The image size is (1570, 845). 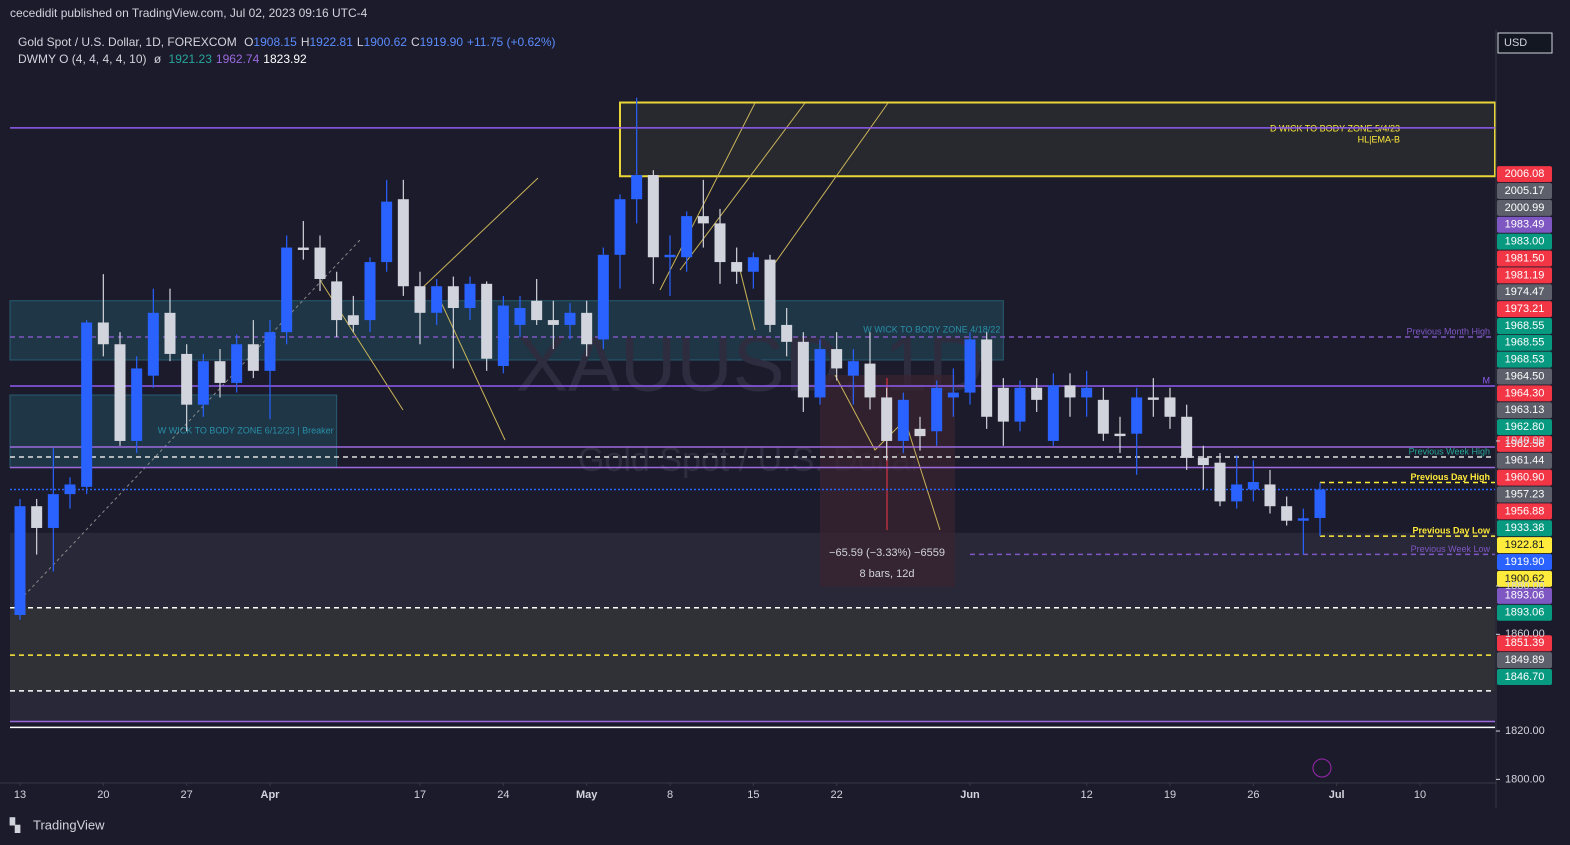 I want to click on x-tick-label: 13, so click(x=20, y=795).